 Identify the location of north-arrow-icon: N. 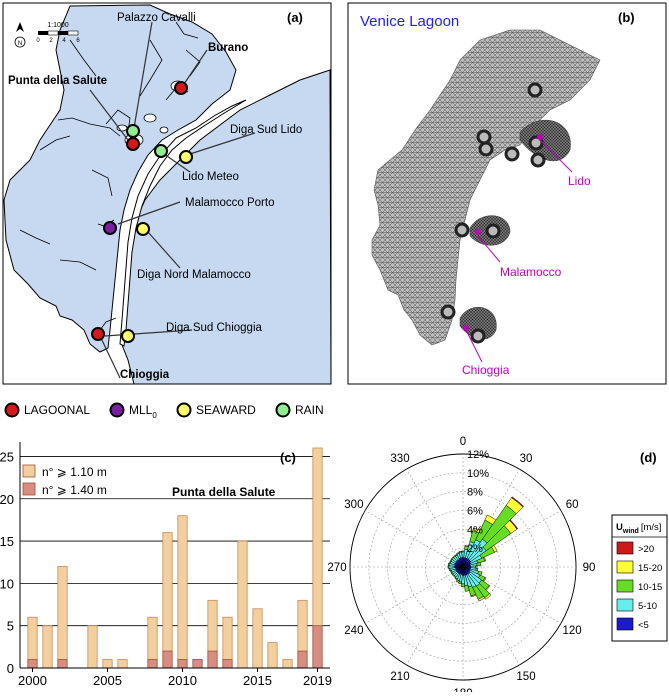
(20, 35).